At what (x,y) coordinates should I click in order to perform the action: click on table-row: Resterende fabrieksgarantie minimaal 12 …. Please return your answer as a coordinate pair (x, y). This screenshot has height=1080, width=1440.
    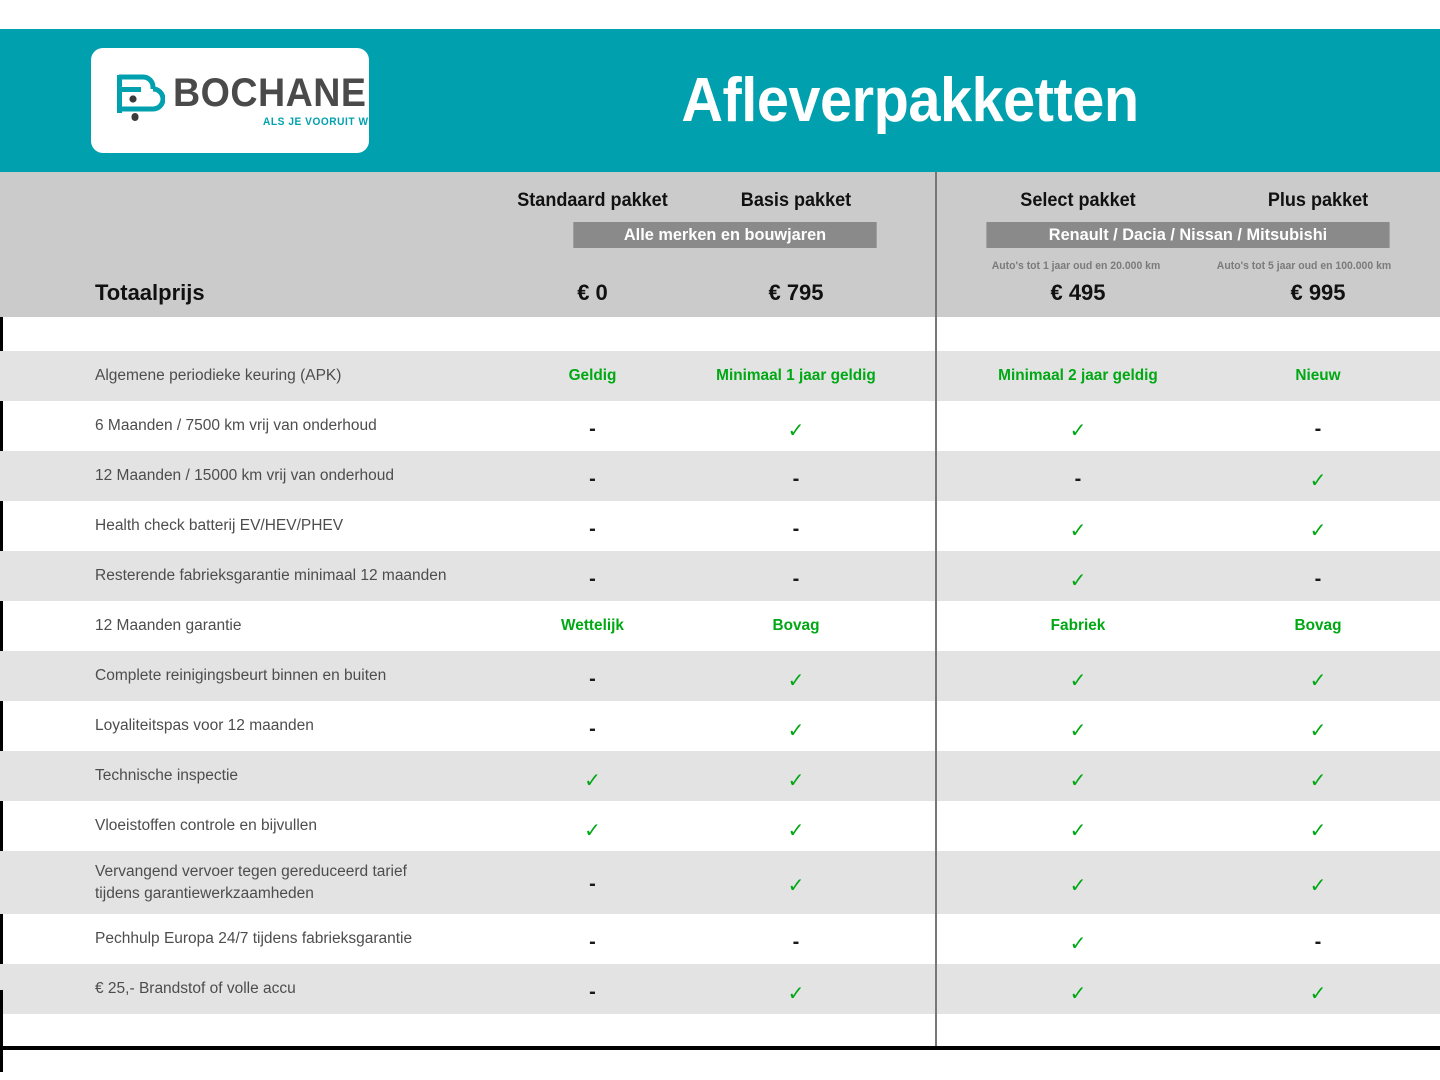
    Looking at the image, I should click on (720, 576).